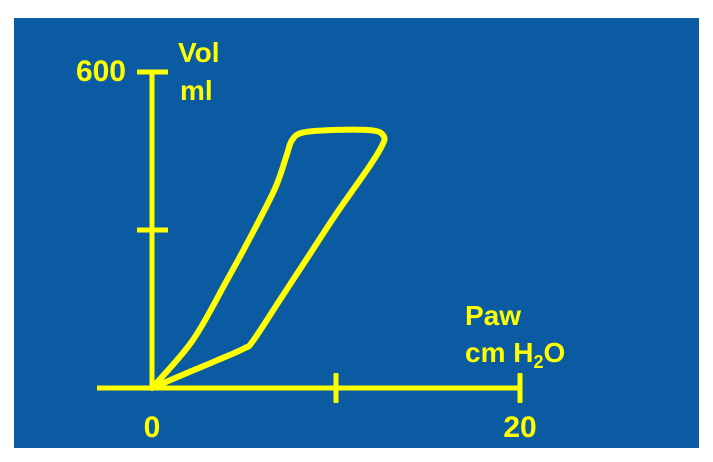 This screenshot has width=713, height=462. What do you see at coordinates (101, 71) in the screenshot?
I see `y-tick-label-600: 600` at bounding box center [101, 71].